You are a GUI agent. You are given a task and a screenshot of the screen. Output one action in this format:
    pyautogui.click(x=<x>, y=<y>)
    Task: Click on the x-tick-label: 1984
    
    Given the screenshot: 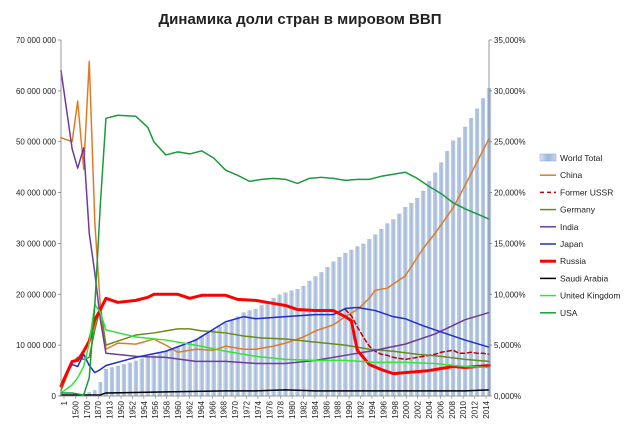 What is the action you would take?
    pyautogui.click(x=315, y=409)
    